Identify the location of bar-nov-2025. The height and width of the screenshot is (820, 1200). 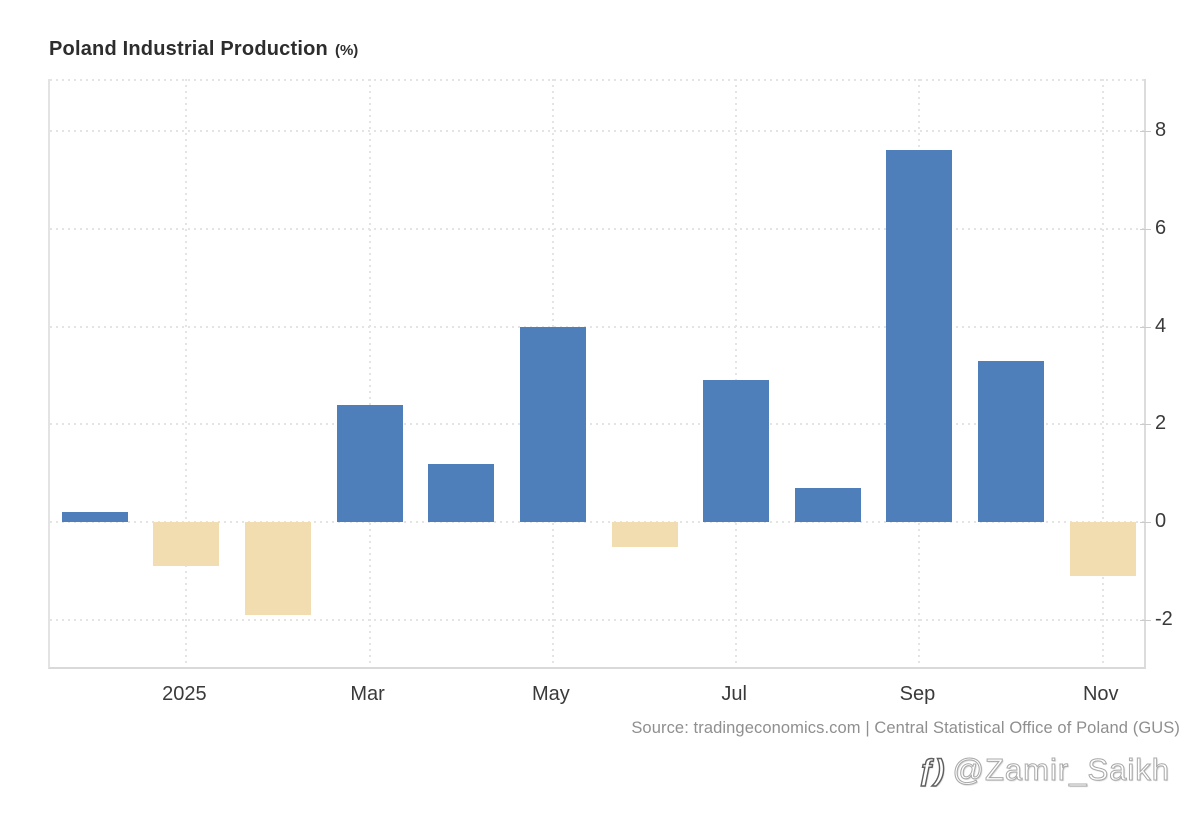
(1102, 549).